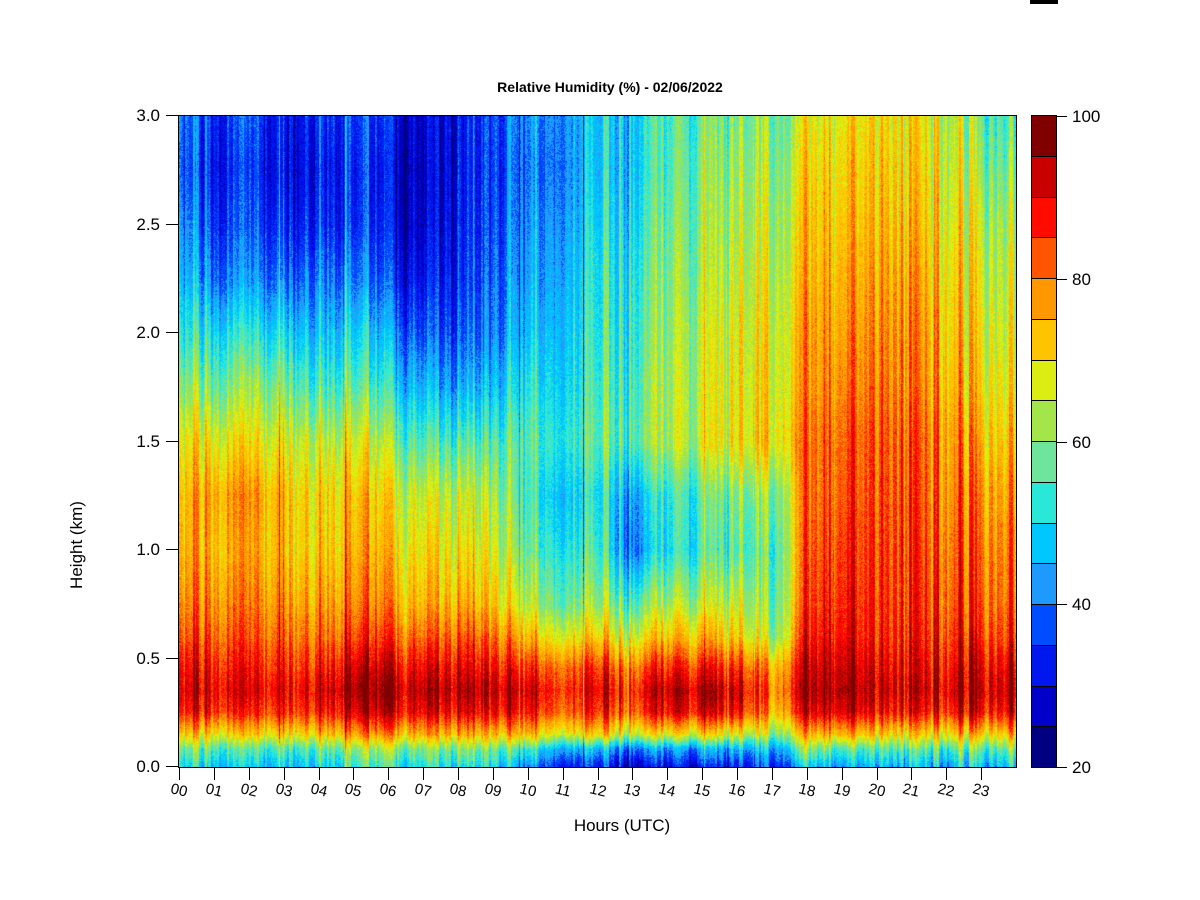 This screenshot has width=1200, height=900. What do you see at coordinates (1081, 605) in the screenshot?
I see `colorbar-tick-label-40: 40` at bounding box center [1081, 605].